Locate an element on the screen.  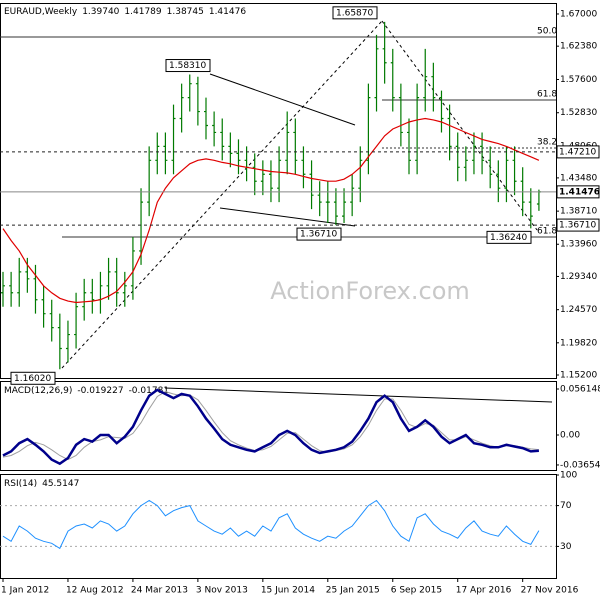
price-annotation: 1.36240 is located at coordinates (508, 238).